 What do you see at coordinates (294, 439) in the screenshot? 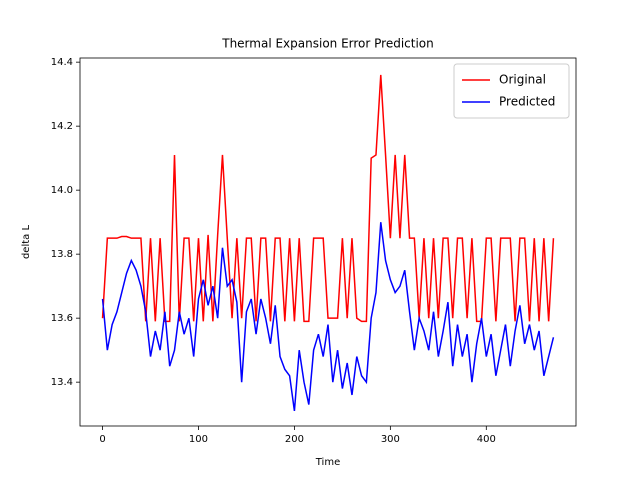
I see `x-tick-label: 200` at bounding box center [294, 439].